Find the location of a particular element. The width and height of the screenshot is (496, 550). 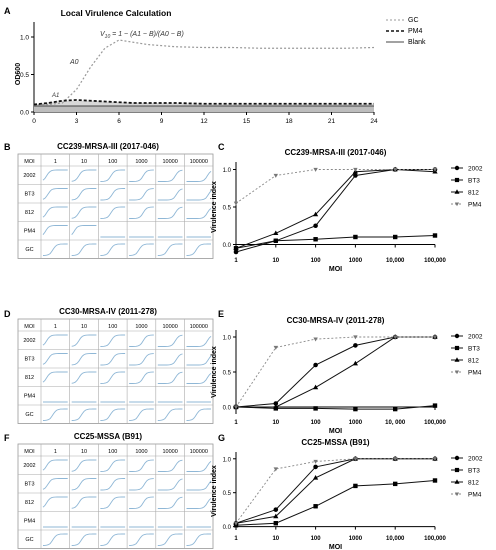

legend-blank-label: Blank is located at coordinates (417, 42).